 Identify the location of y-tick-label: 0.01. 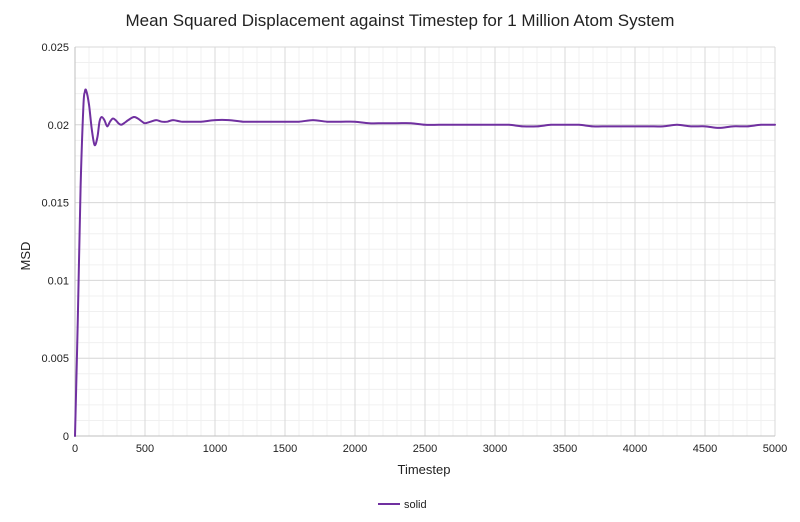
(58, 281).